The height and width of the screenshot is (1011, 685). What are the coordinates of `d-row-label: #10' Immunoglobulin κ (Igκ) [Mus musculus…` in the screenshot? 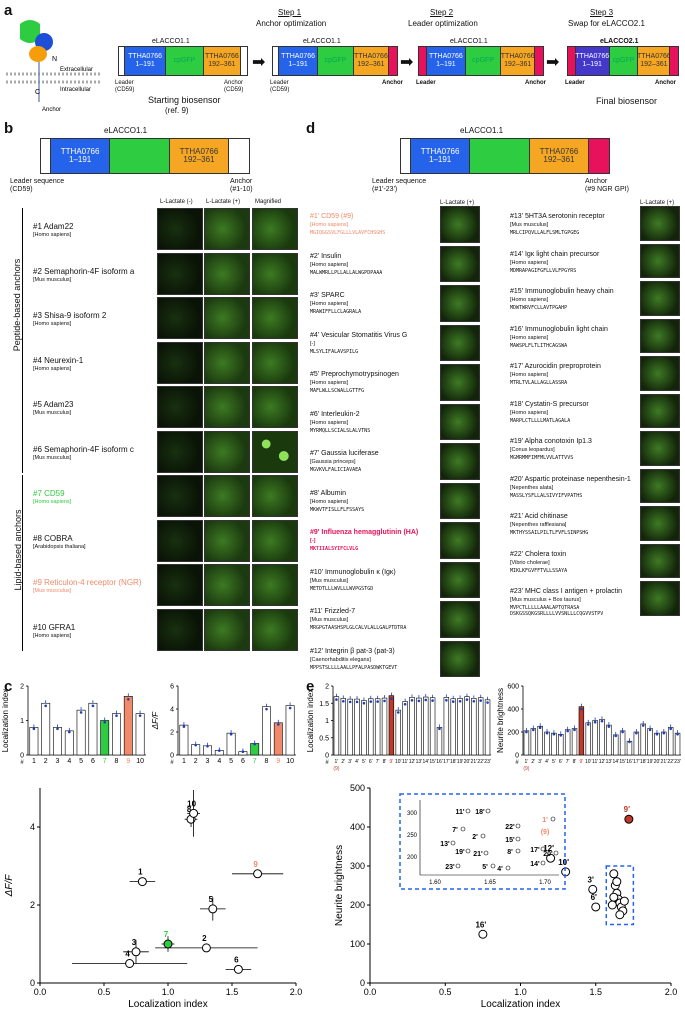 It's located at (373, 580).